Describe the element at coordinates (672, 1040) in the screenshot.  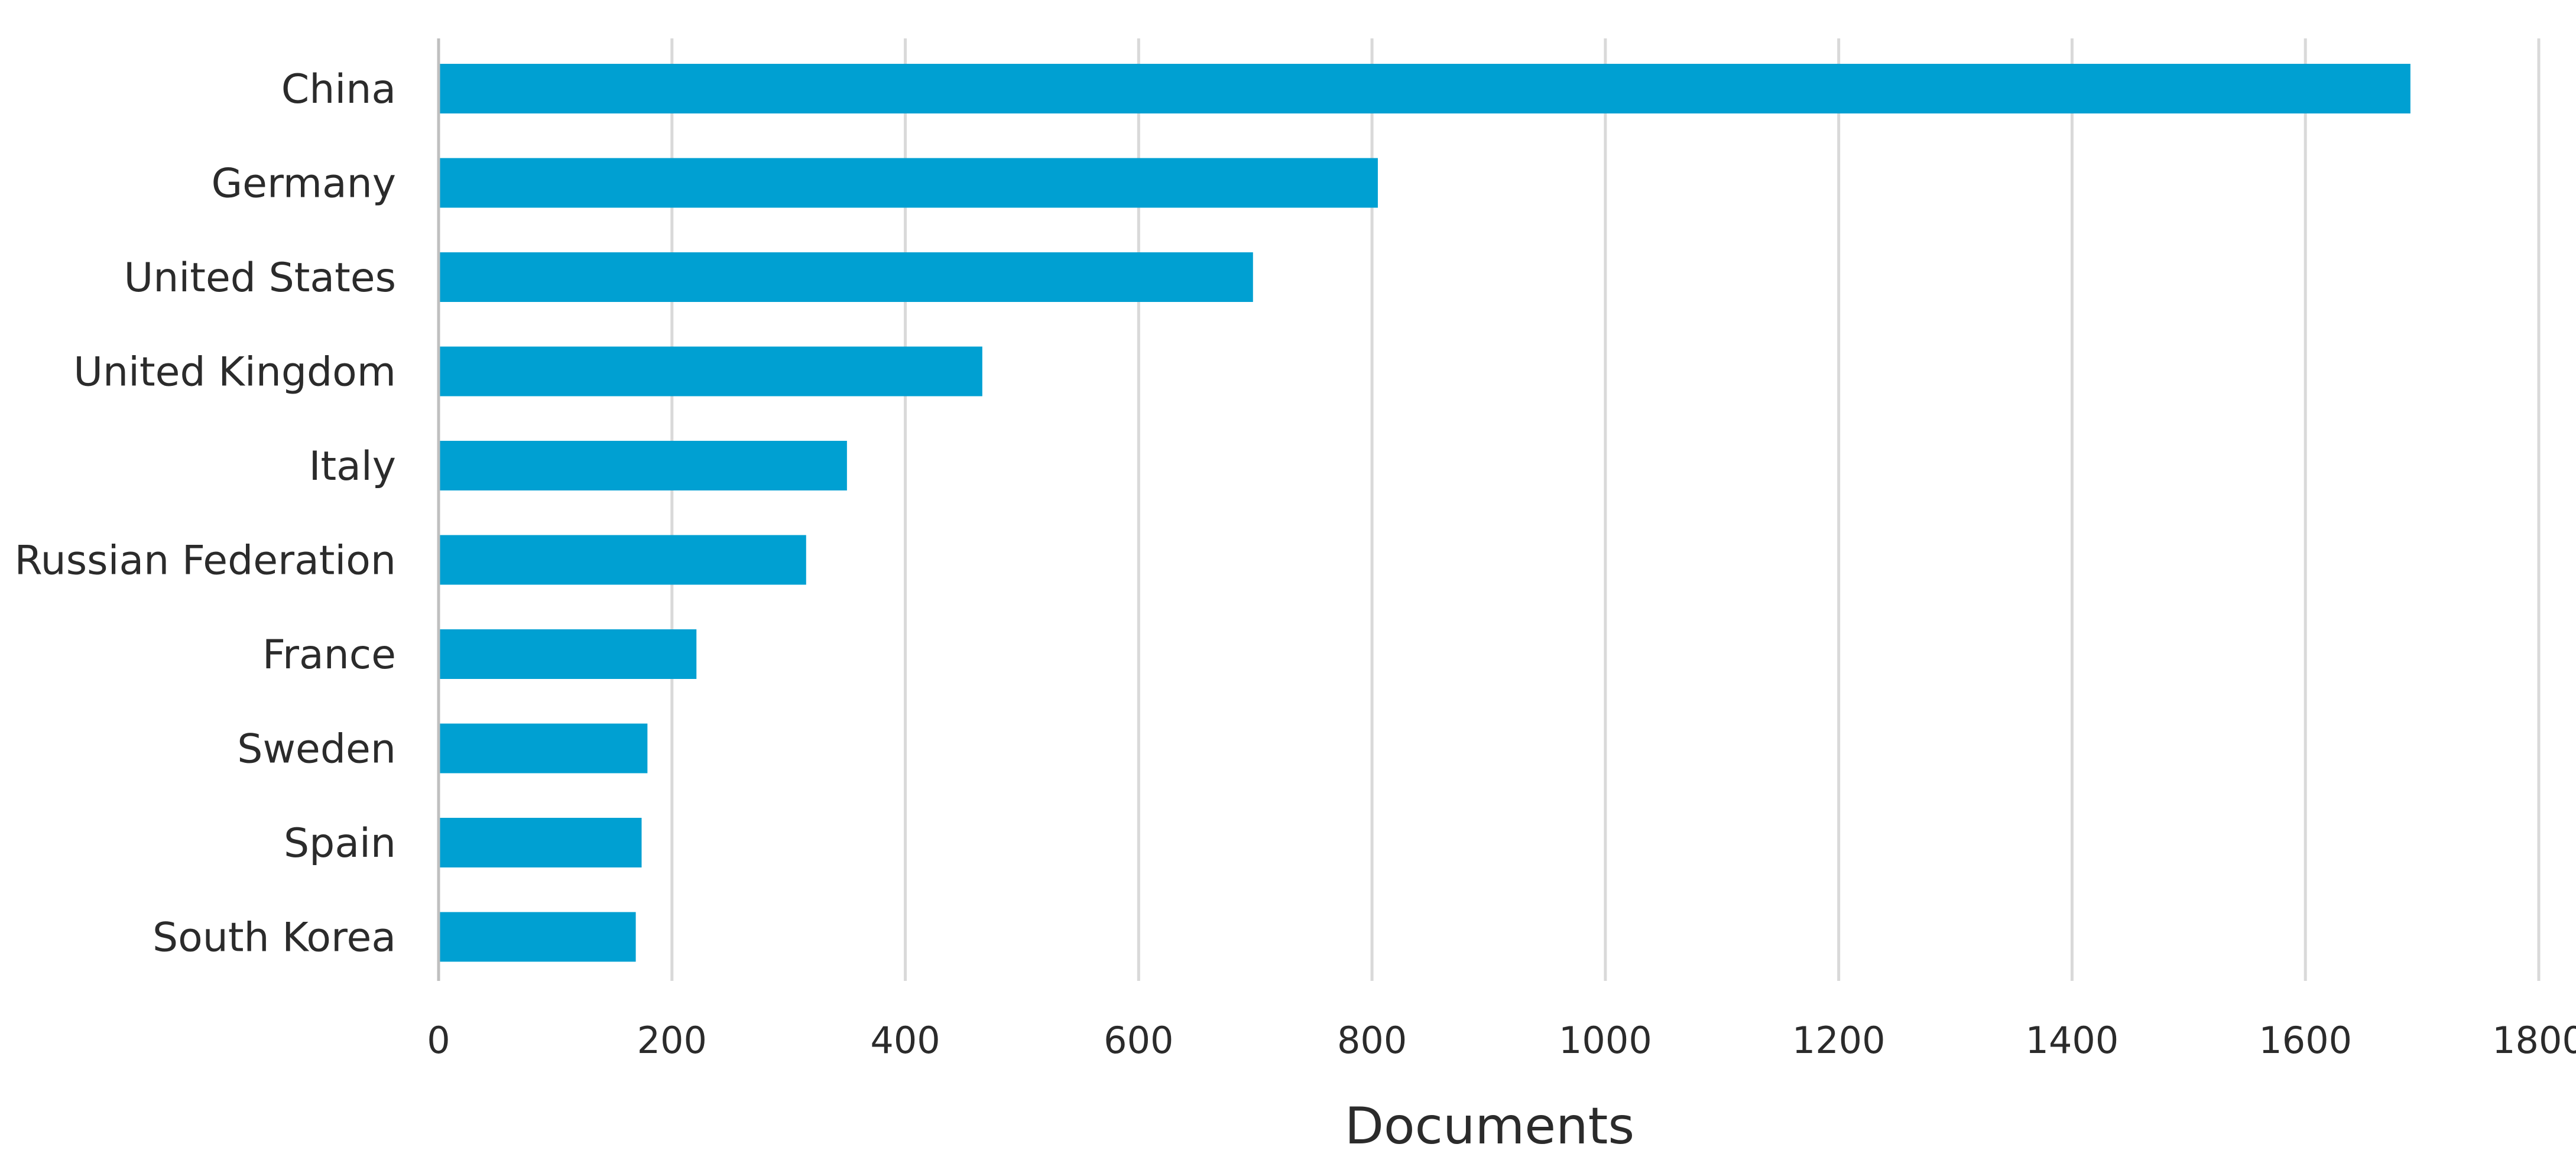
I see `x-tick-label: 200` at that location.